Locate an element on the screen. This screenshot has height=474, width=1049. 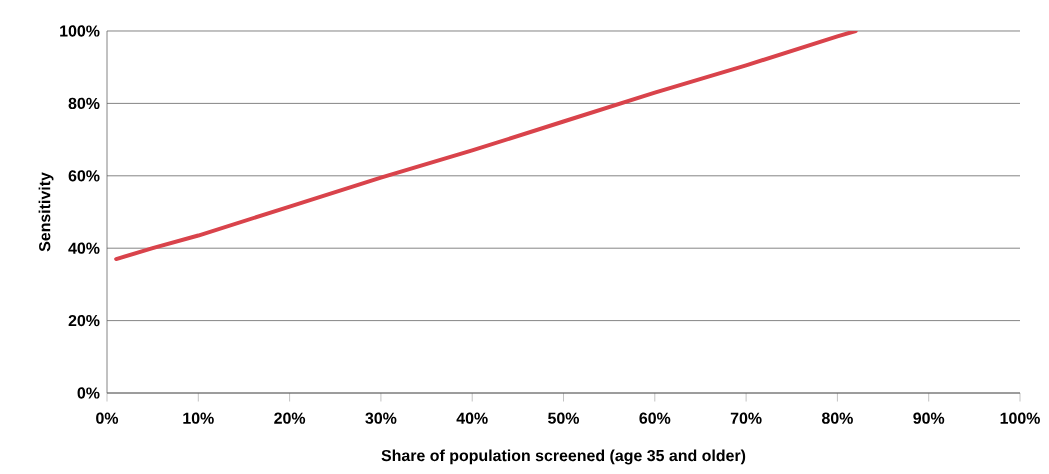
x-tick-label: 10% is located at coordinates (198, 418).